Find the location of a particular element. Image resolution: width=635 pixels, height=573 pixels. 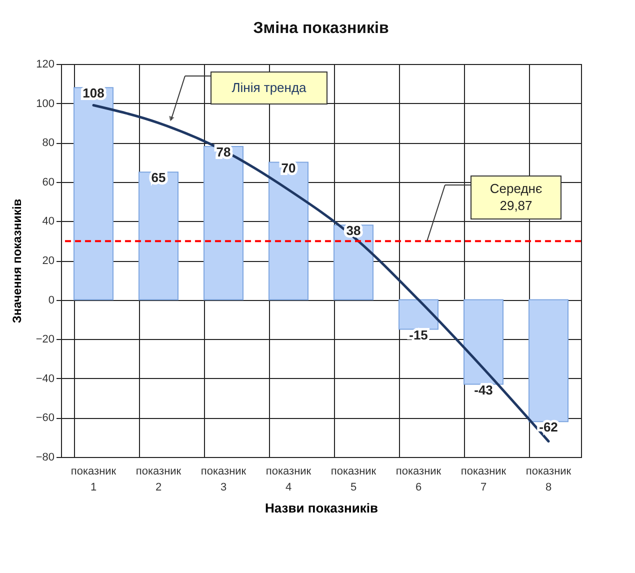

x-axis-title: Назви показників is located at coordinates (321, 508).